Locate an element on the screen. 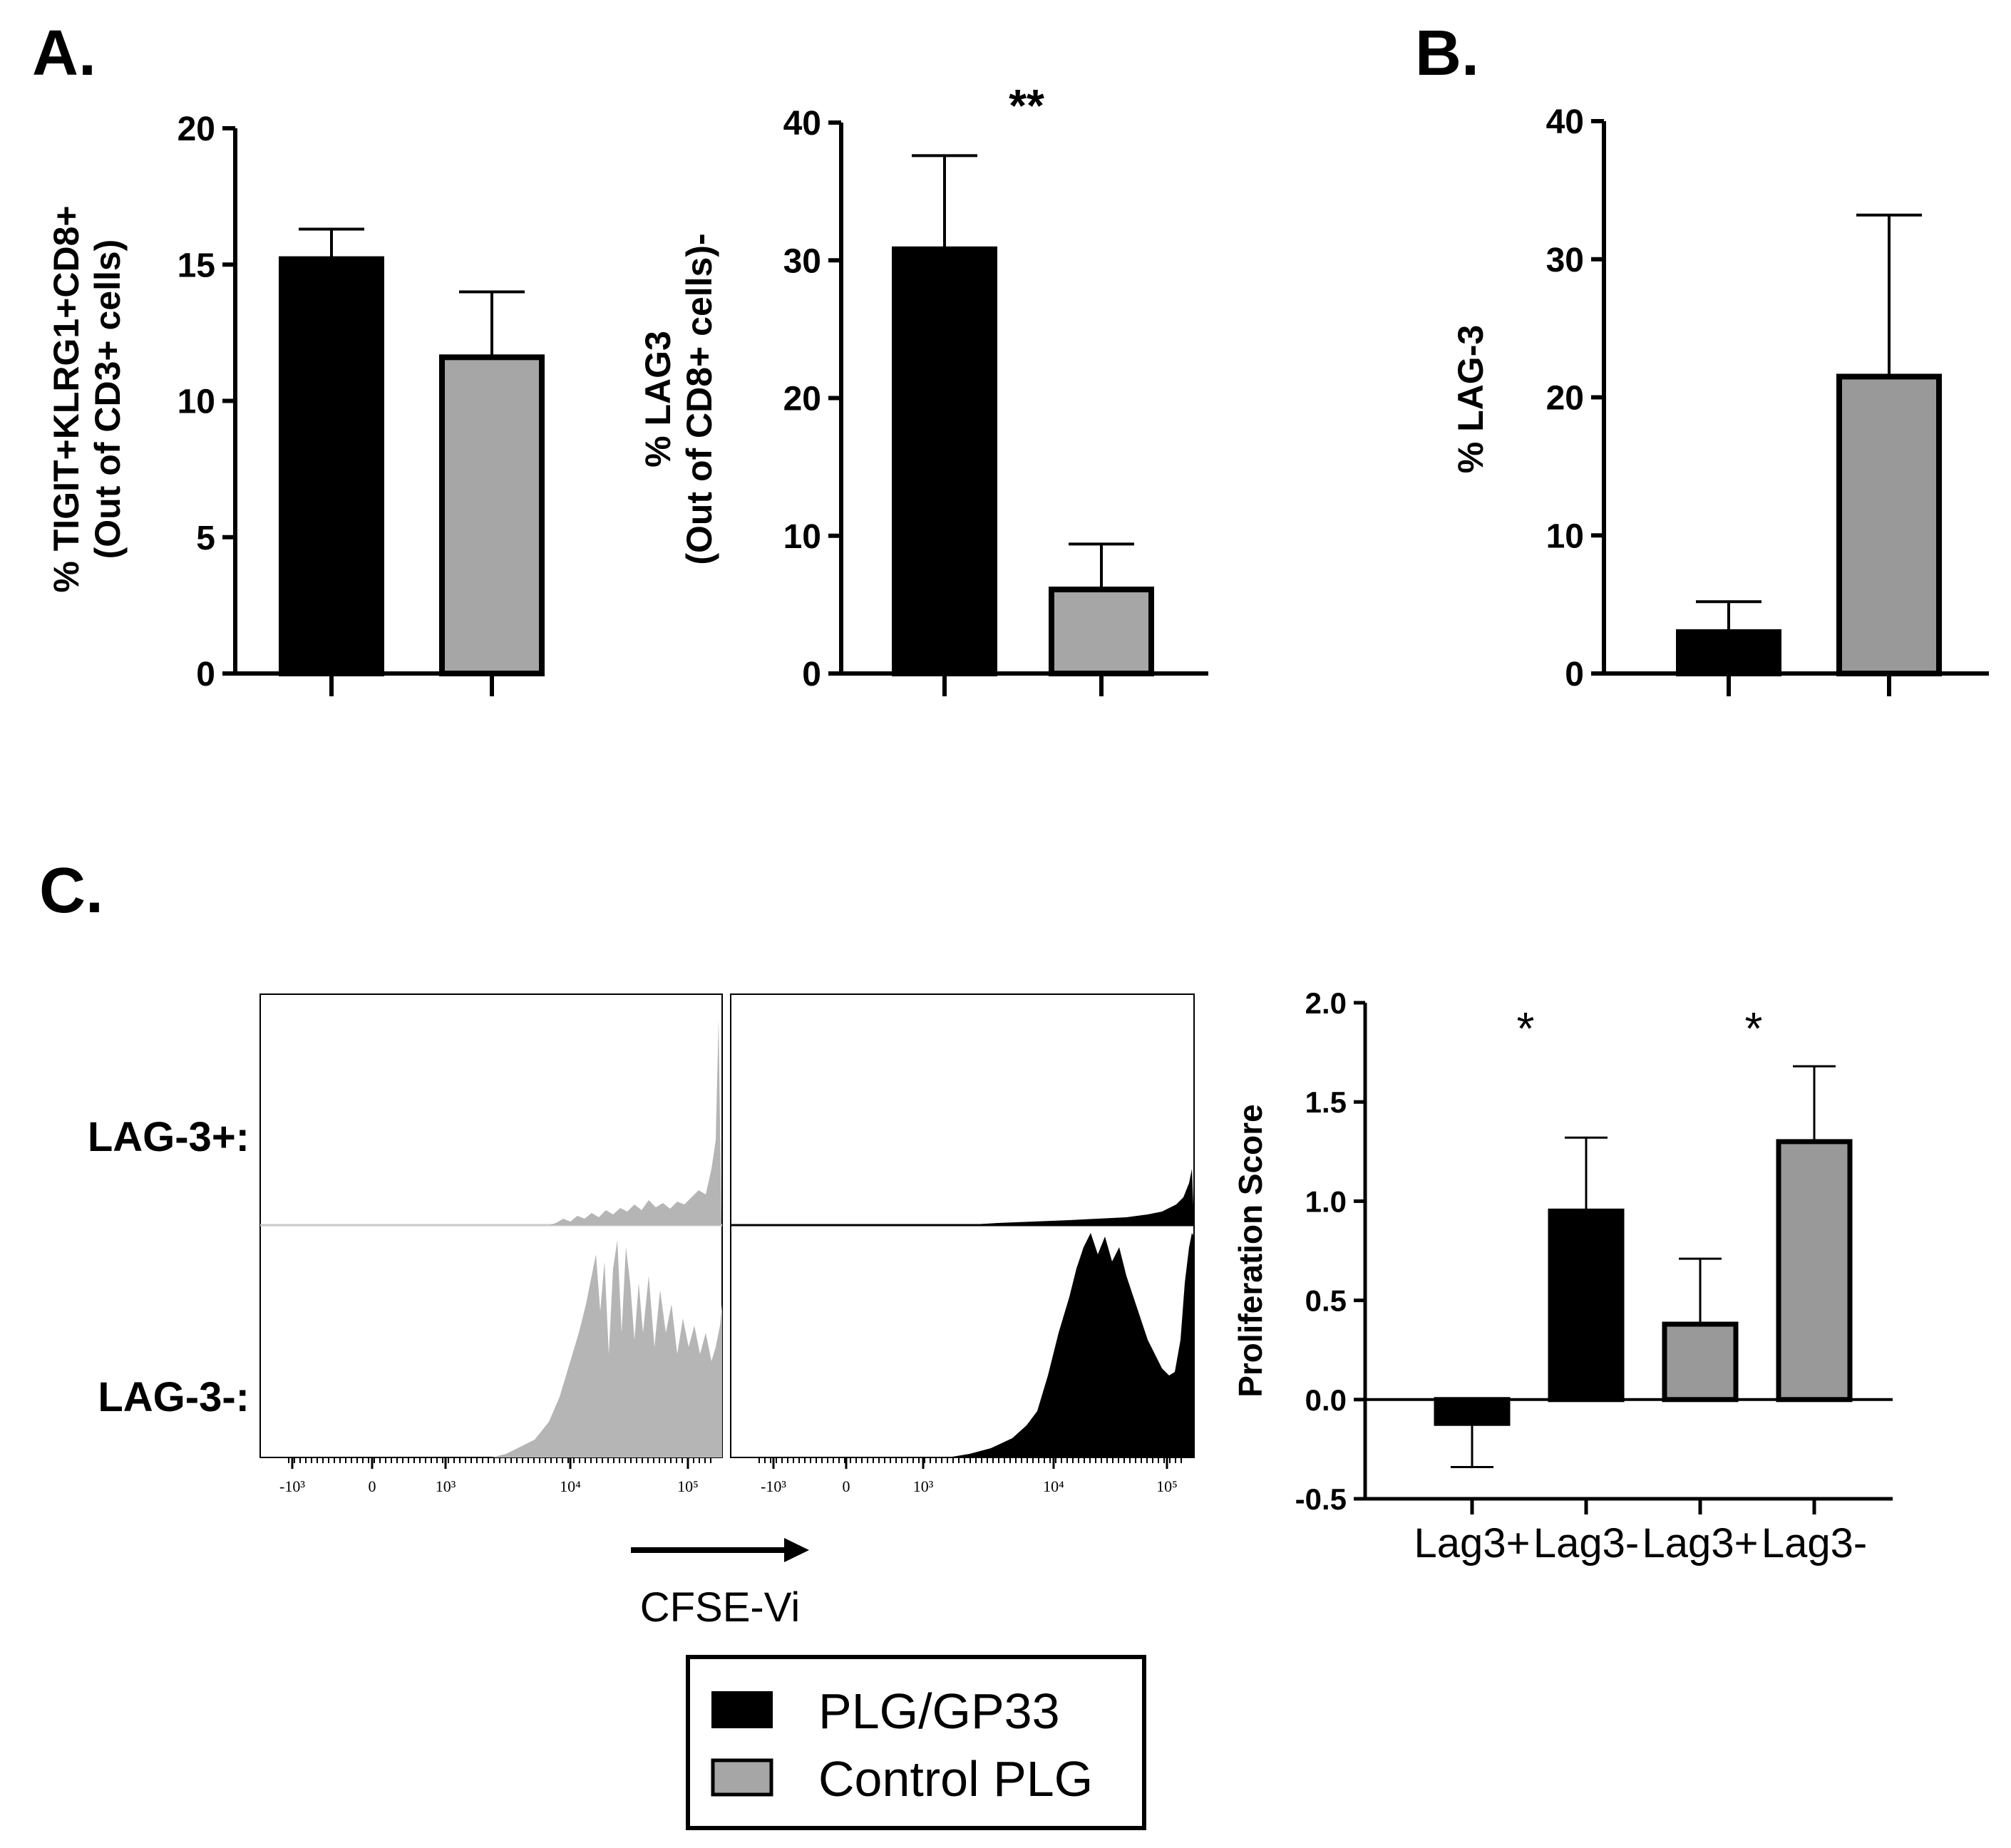 This screenshot has width=2011, height=1848. legend-frame is located at coordinates (916, 1743).